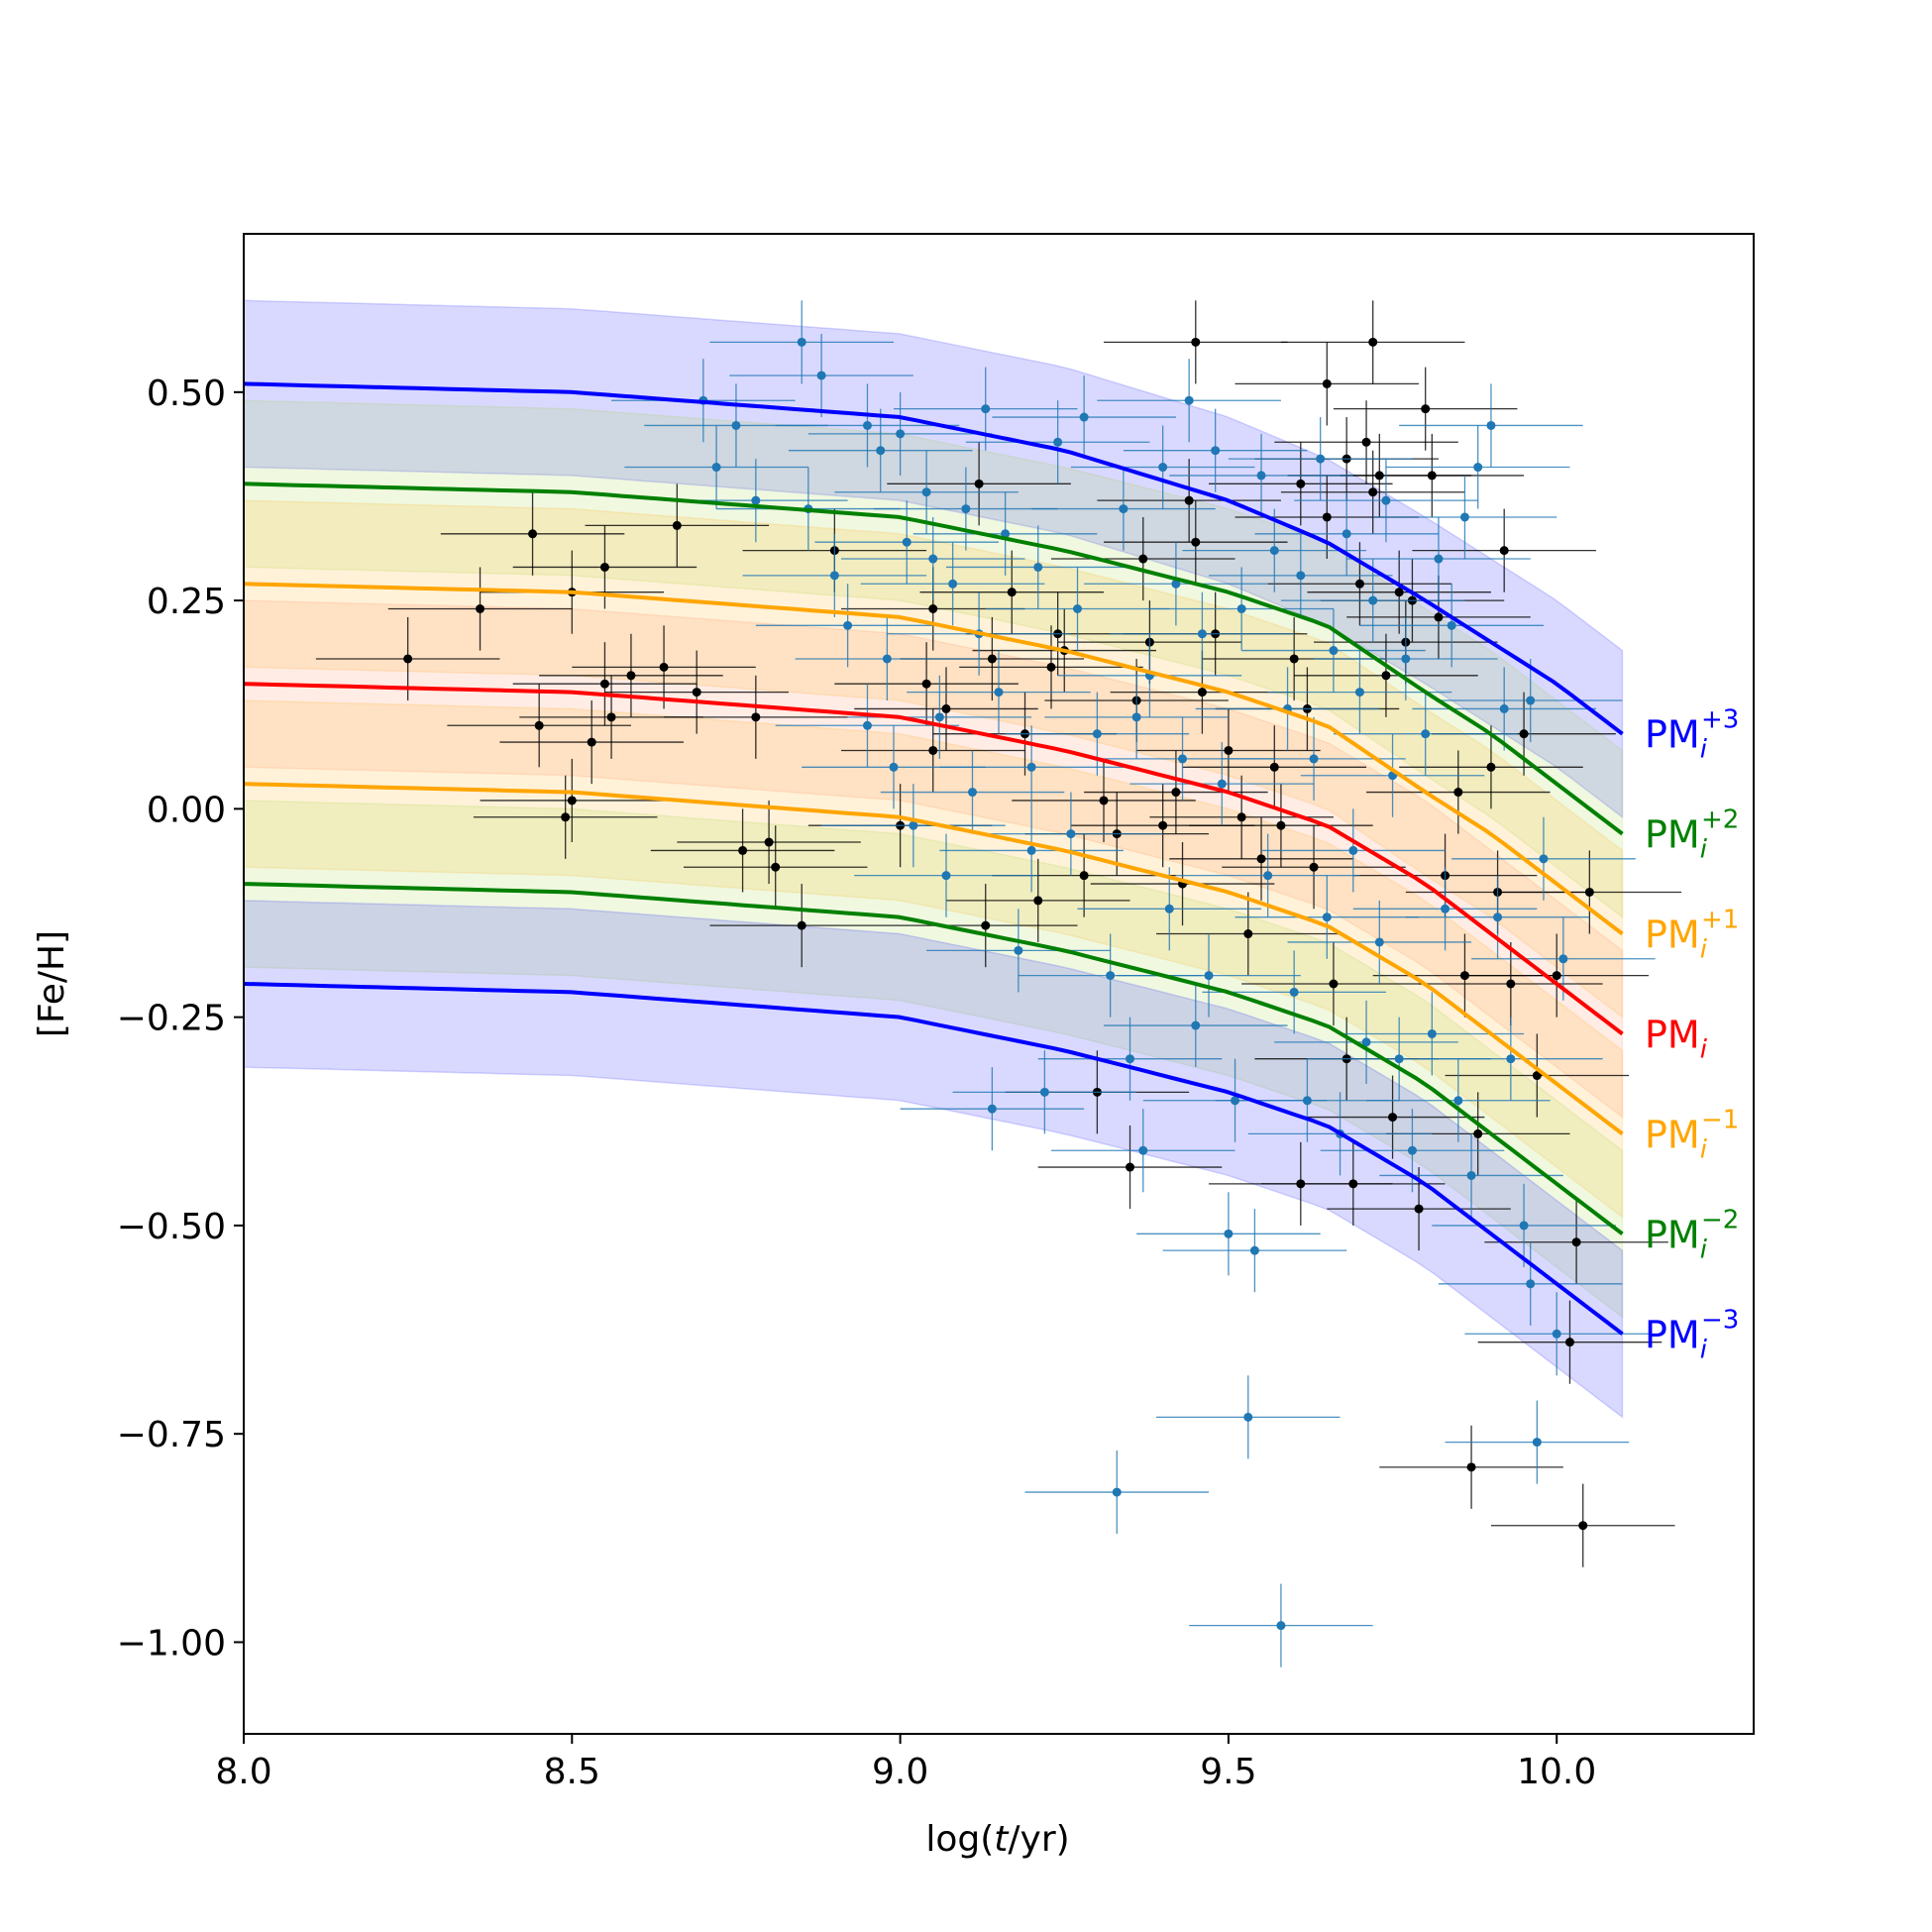 The height and width of the screenshot is (1932, 1932). What do you see at coordinates (1002, 1839) in the screenshot?
I see `x-axis-title-variable: t` at bounding box center [1002, 1839].